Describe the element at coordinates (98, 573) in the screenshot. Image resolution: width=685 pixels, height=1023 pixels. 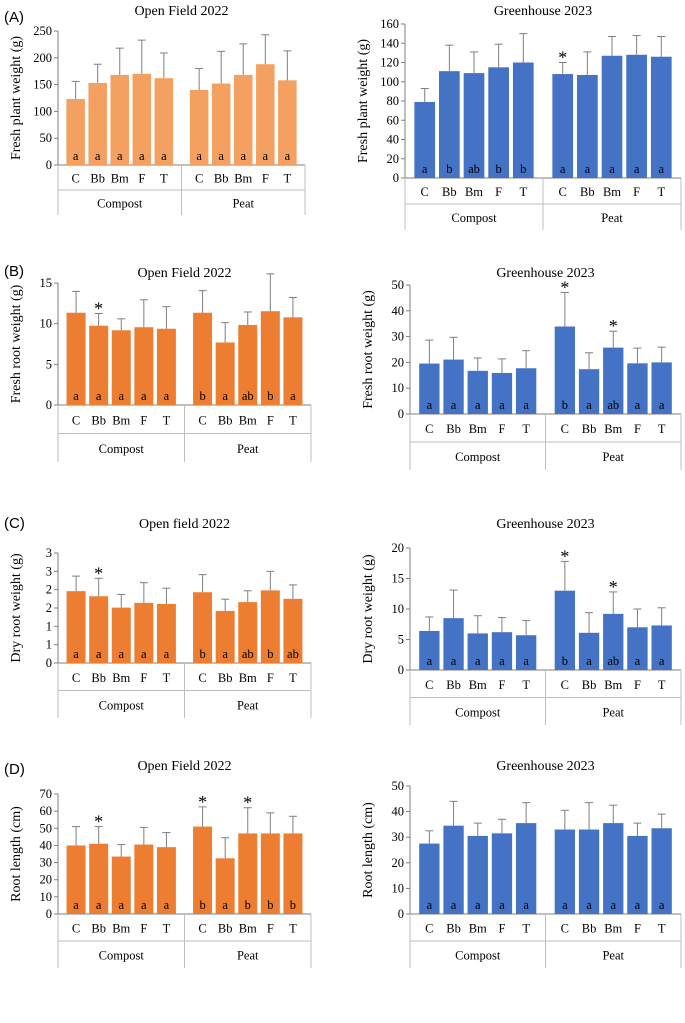
I see `significance-star: *` at that location.